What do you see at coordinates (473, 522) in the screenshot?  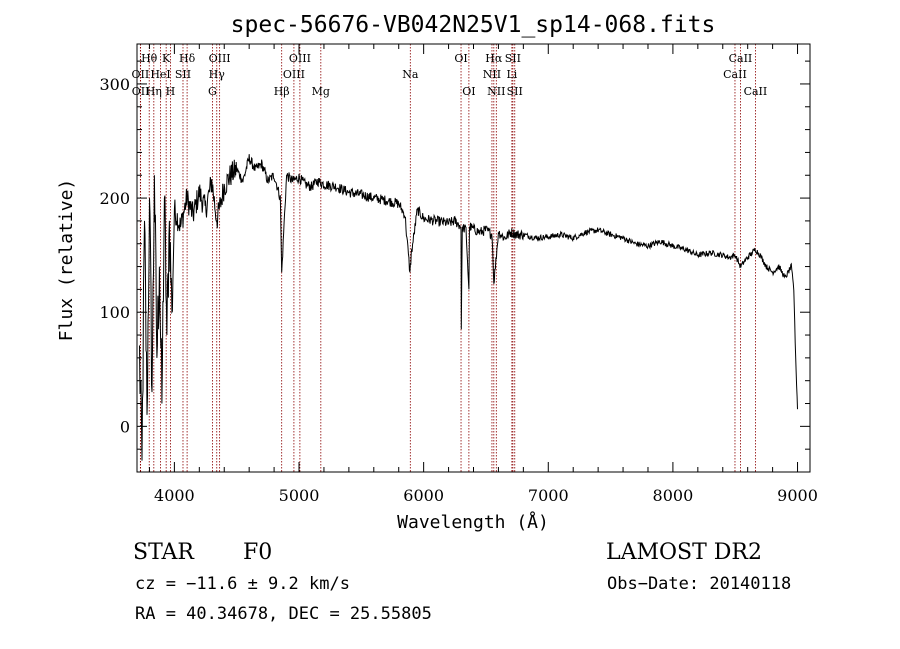 I see `x-axis-label: Wavelength (Å)` at bounding box center [473, 522].